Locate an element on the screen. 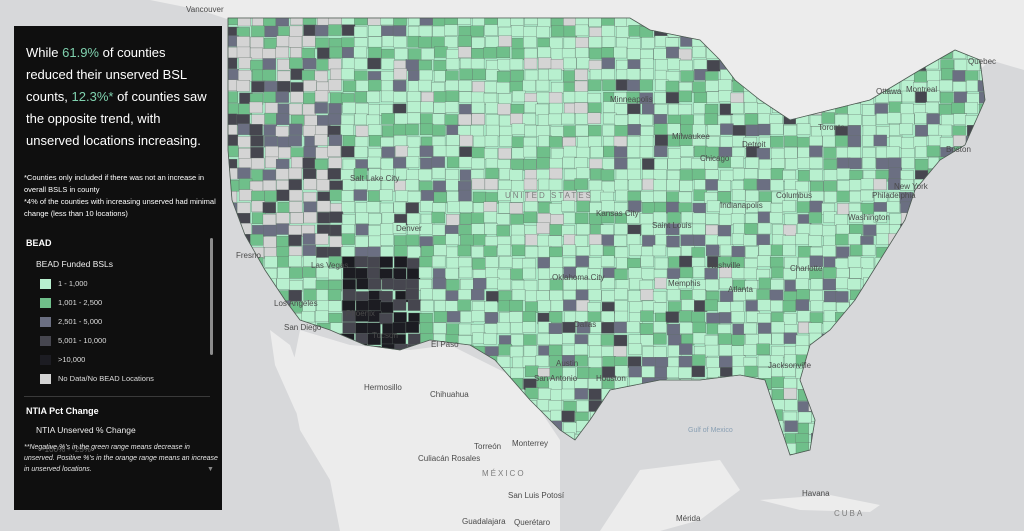 The height and width of the screenshot is (531, 1024). legend-subtitle-bead: BEAD Funded BSLs is located at coordinates (75, 264).